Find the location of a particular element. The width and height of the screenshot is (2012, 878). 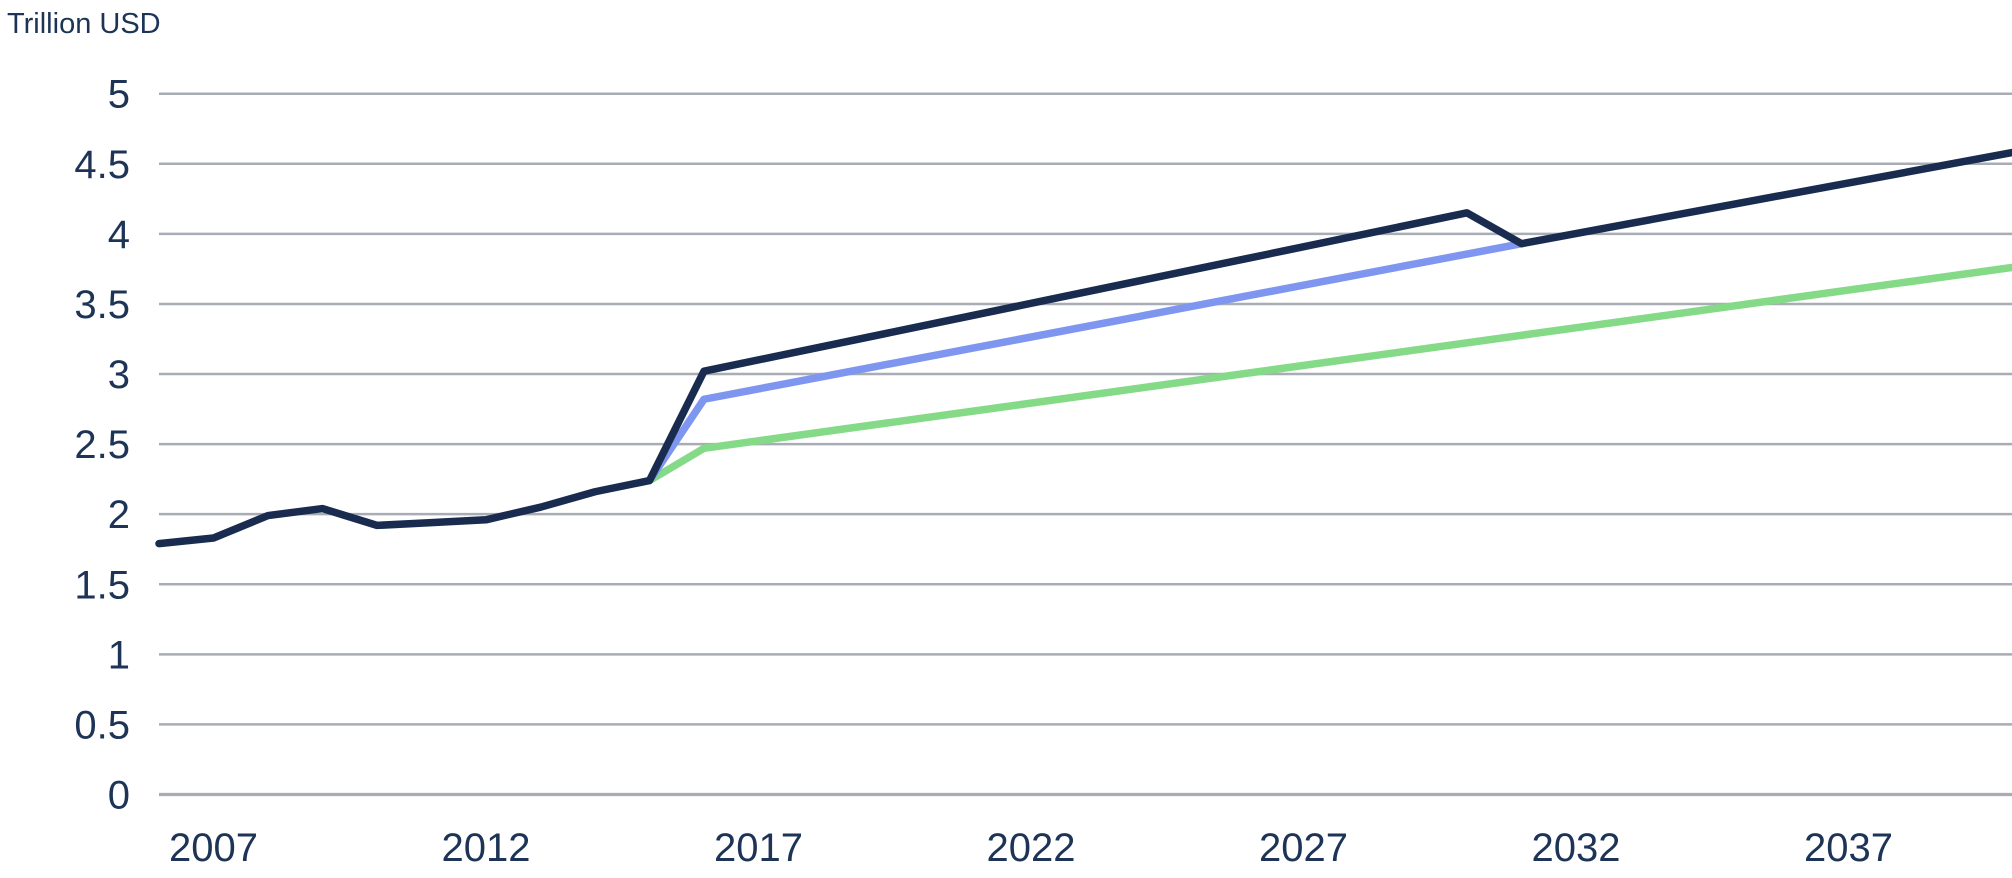

y-tick-label: 0 is located at coordinates (119, 796).